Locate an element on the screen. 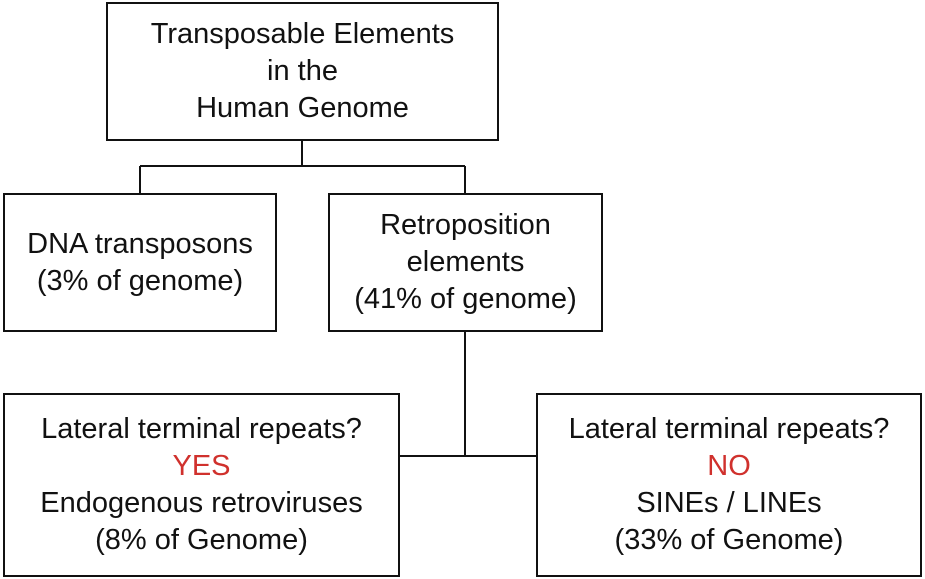 The width and height of the screenshot is (925, 579). retroposition-label-line-1: Retroposition is located at coordinates (465, 225).